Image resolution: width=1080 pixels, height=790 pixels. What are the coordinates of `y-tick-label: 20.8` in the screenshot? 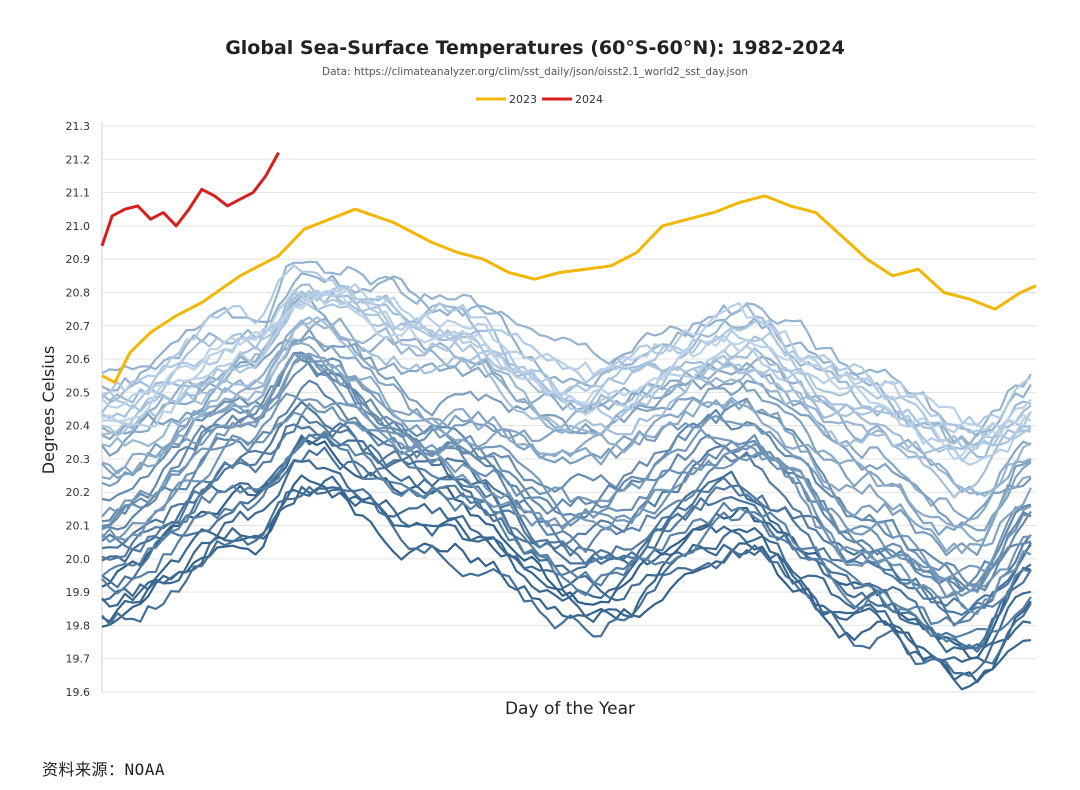 It's located at (78, 292).